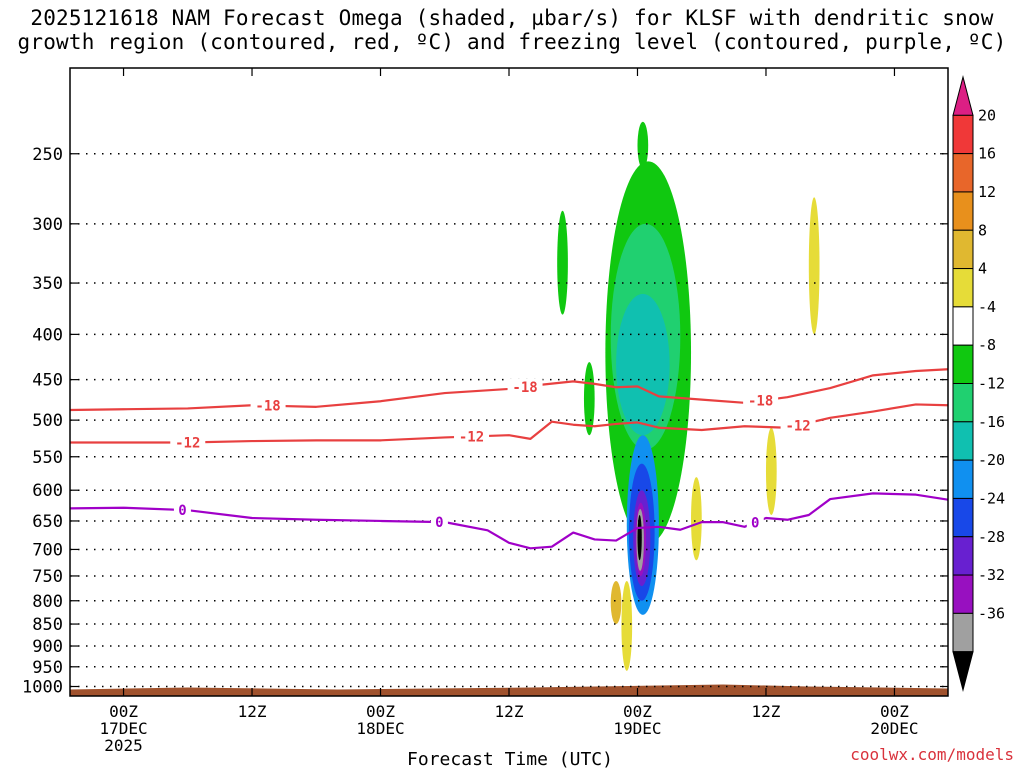  What do you see at coordinates (991, 460) in the screenshot?
I see `colorbar-label-9: -20` at bounding box center [991, 460].